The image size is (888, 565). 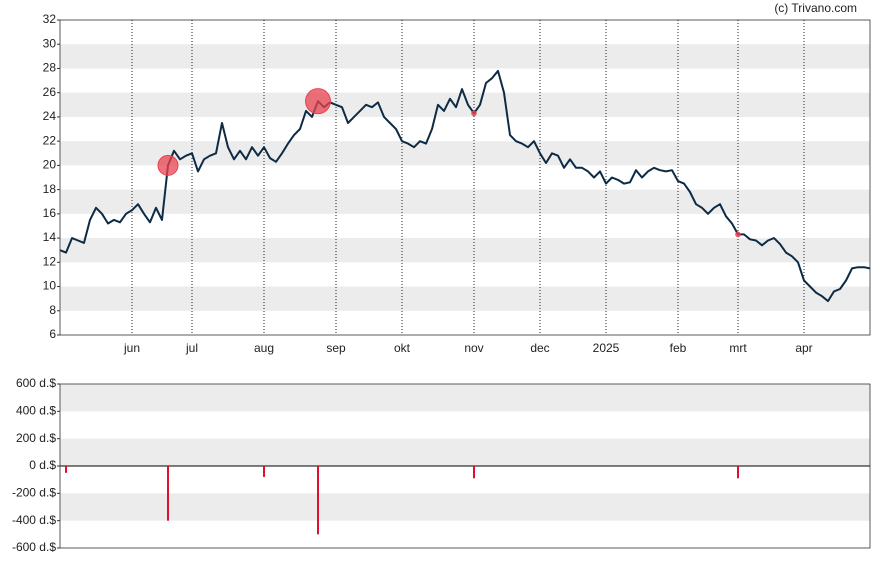 I want to click on x-tick-label: jun, so click(x=131, y=348).